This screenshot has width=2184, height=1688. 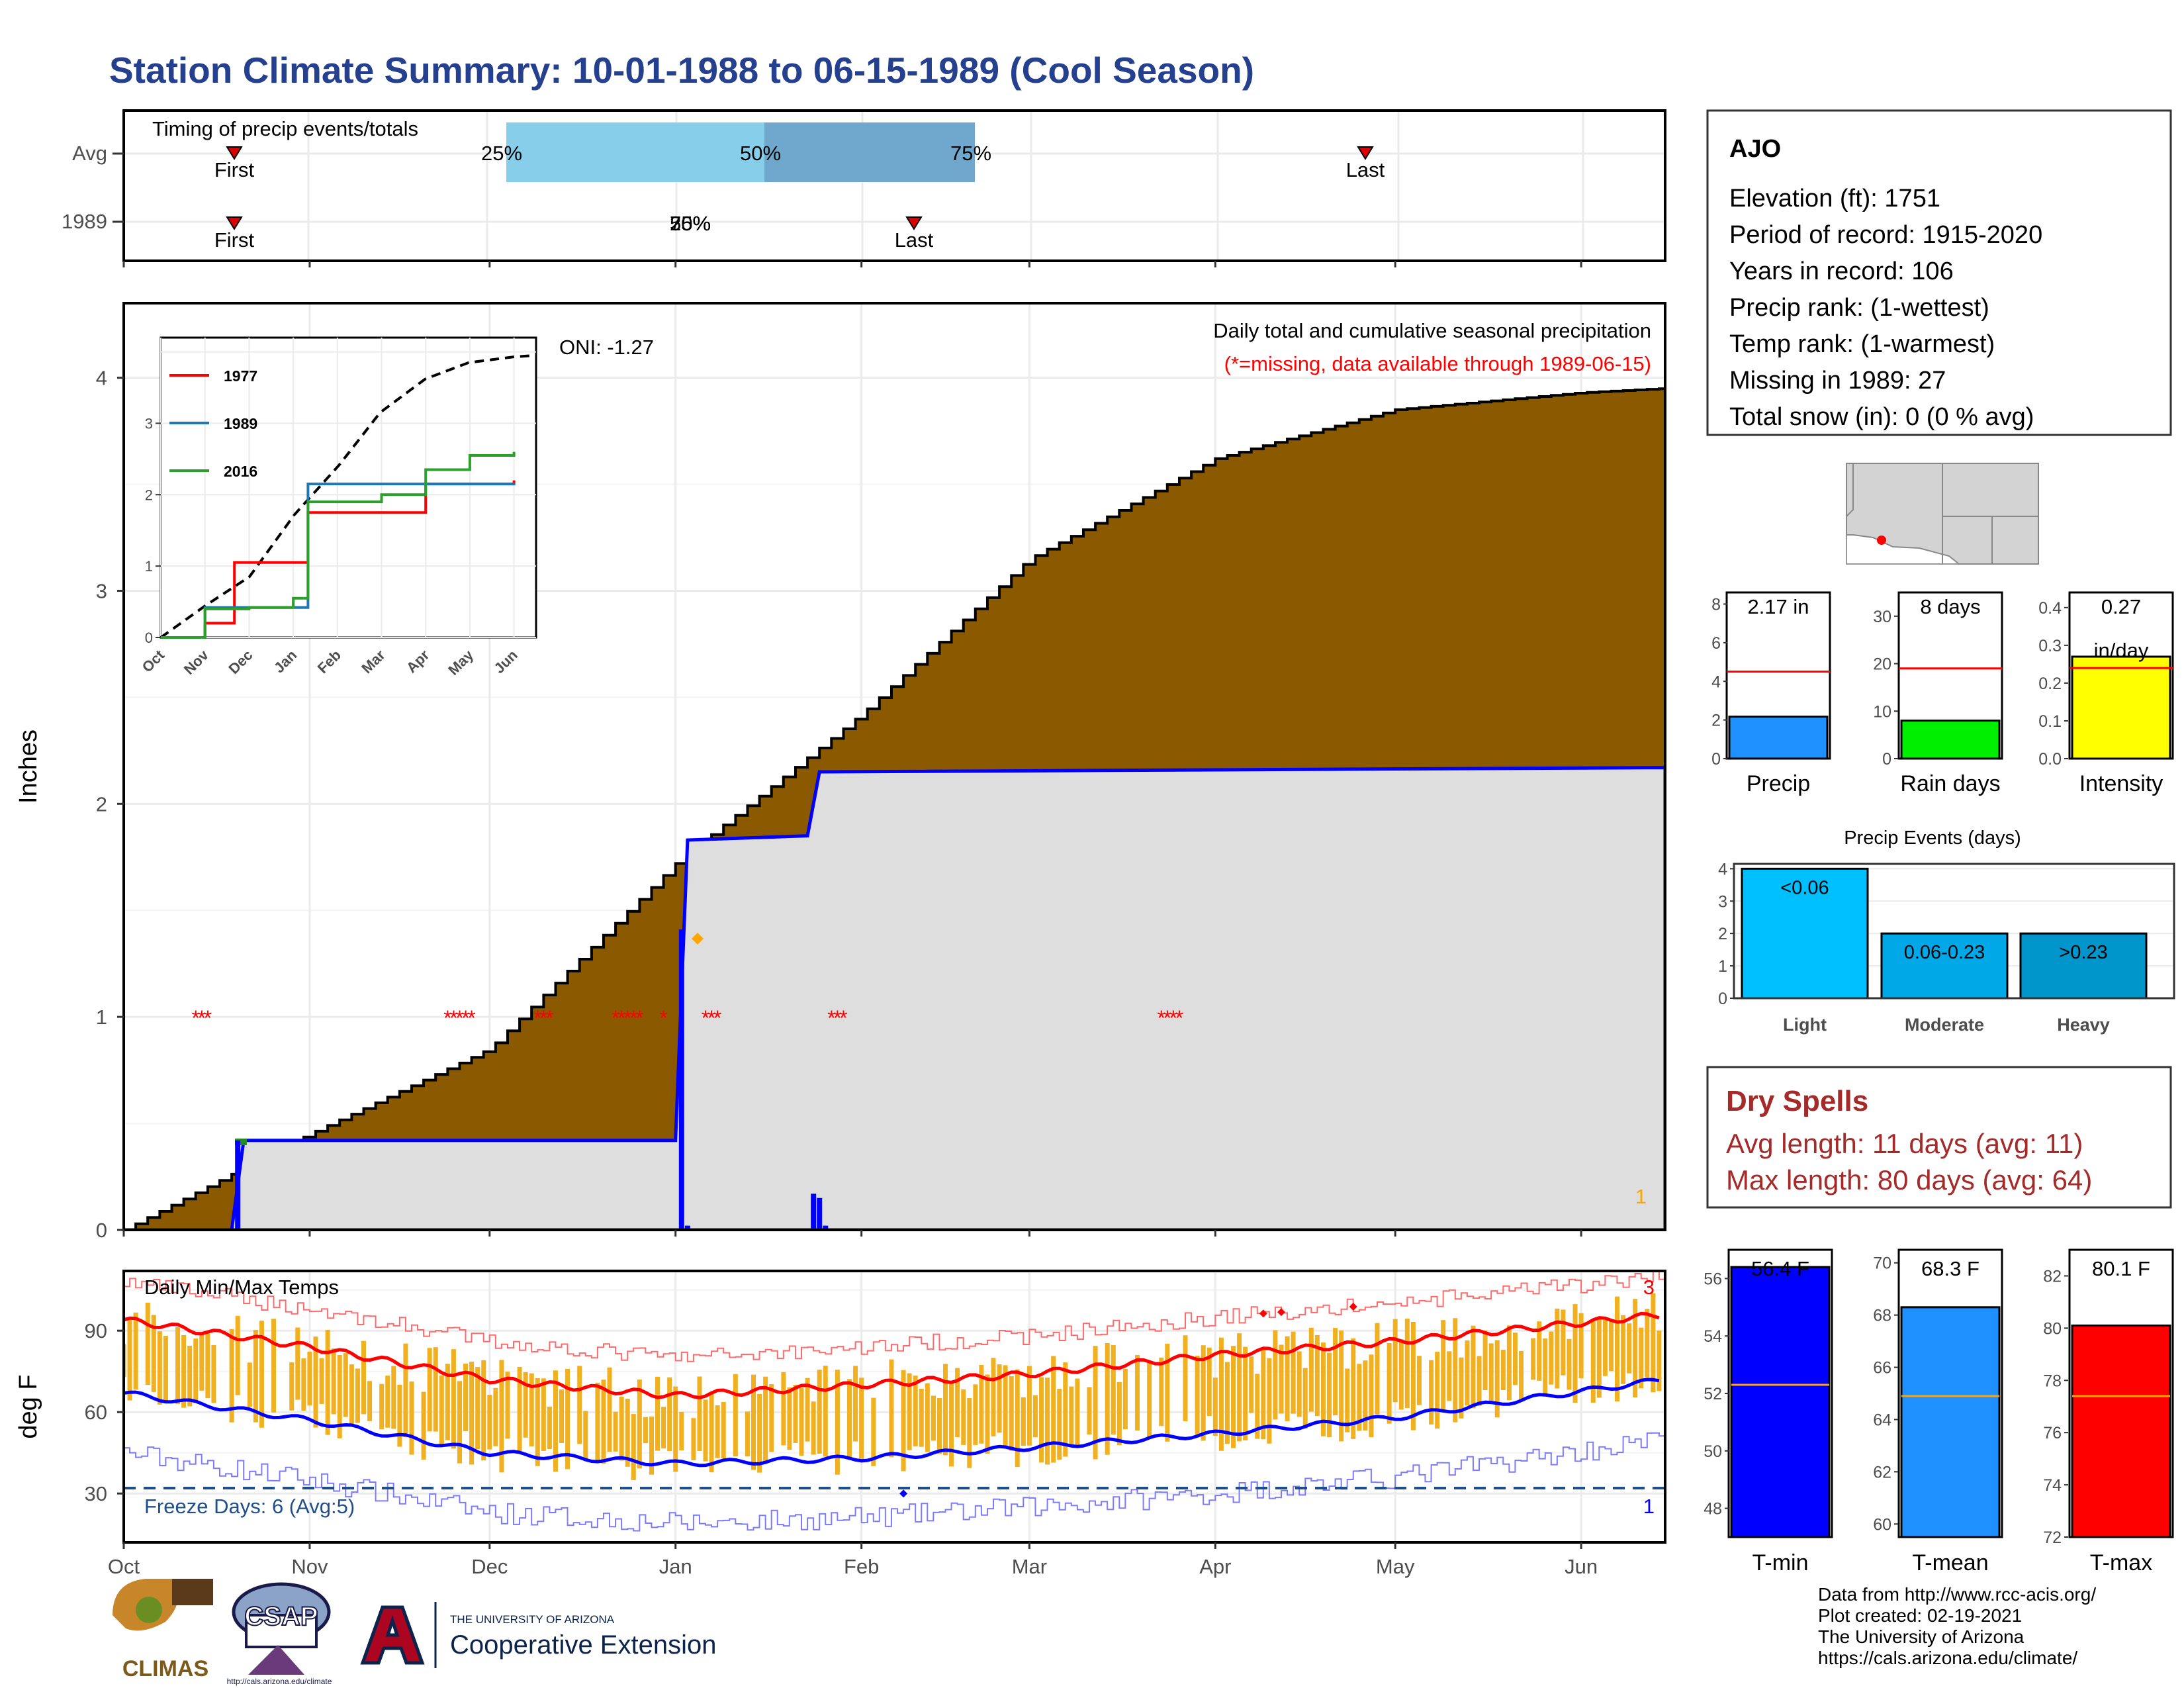 What do you see at coordinates (820, 1213) in the screenshot?
I see `daily-precip-bar` at bounding box center [820, 1213].